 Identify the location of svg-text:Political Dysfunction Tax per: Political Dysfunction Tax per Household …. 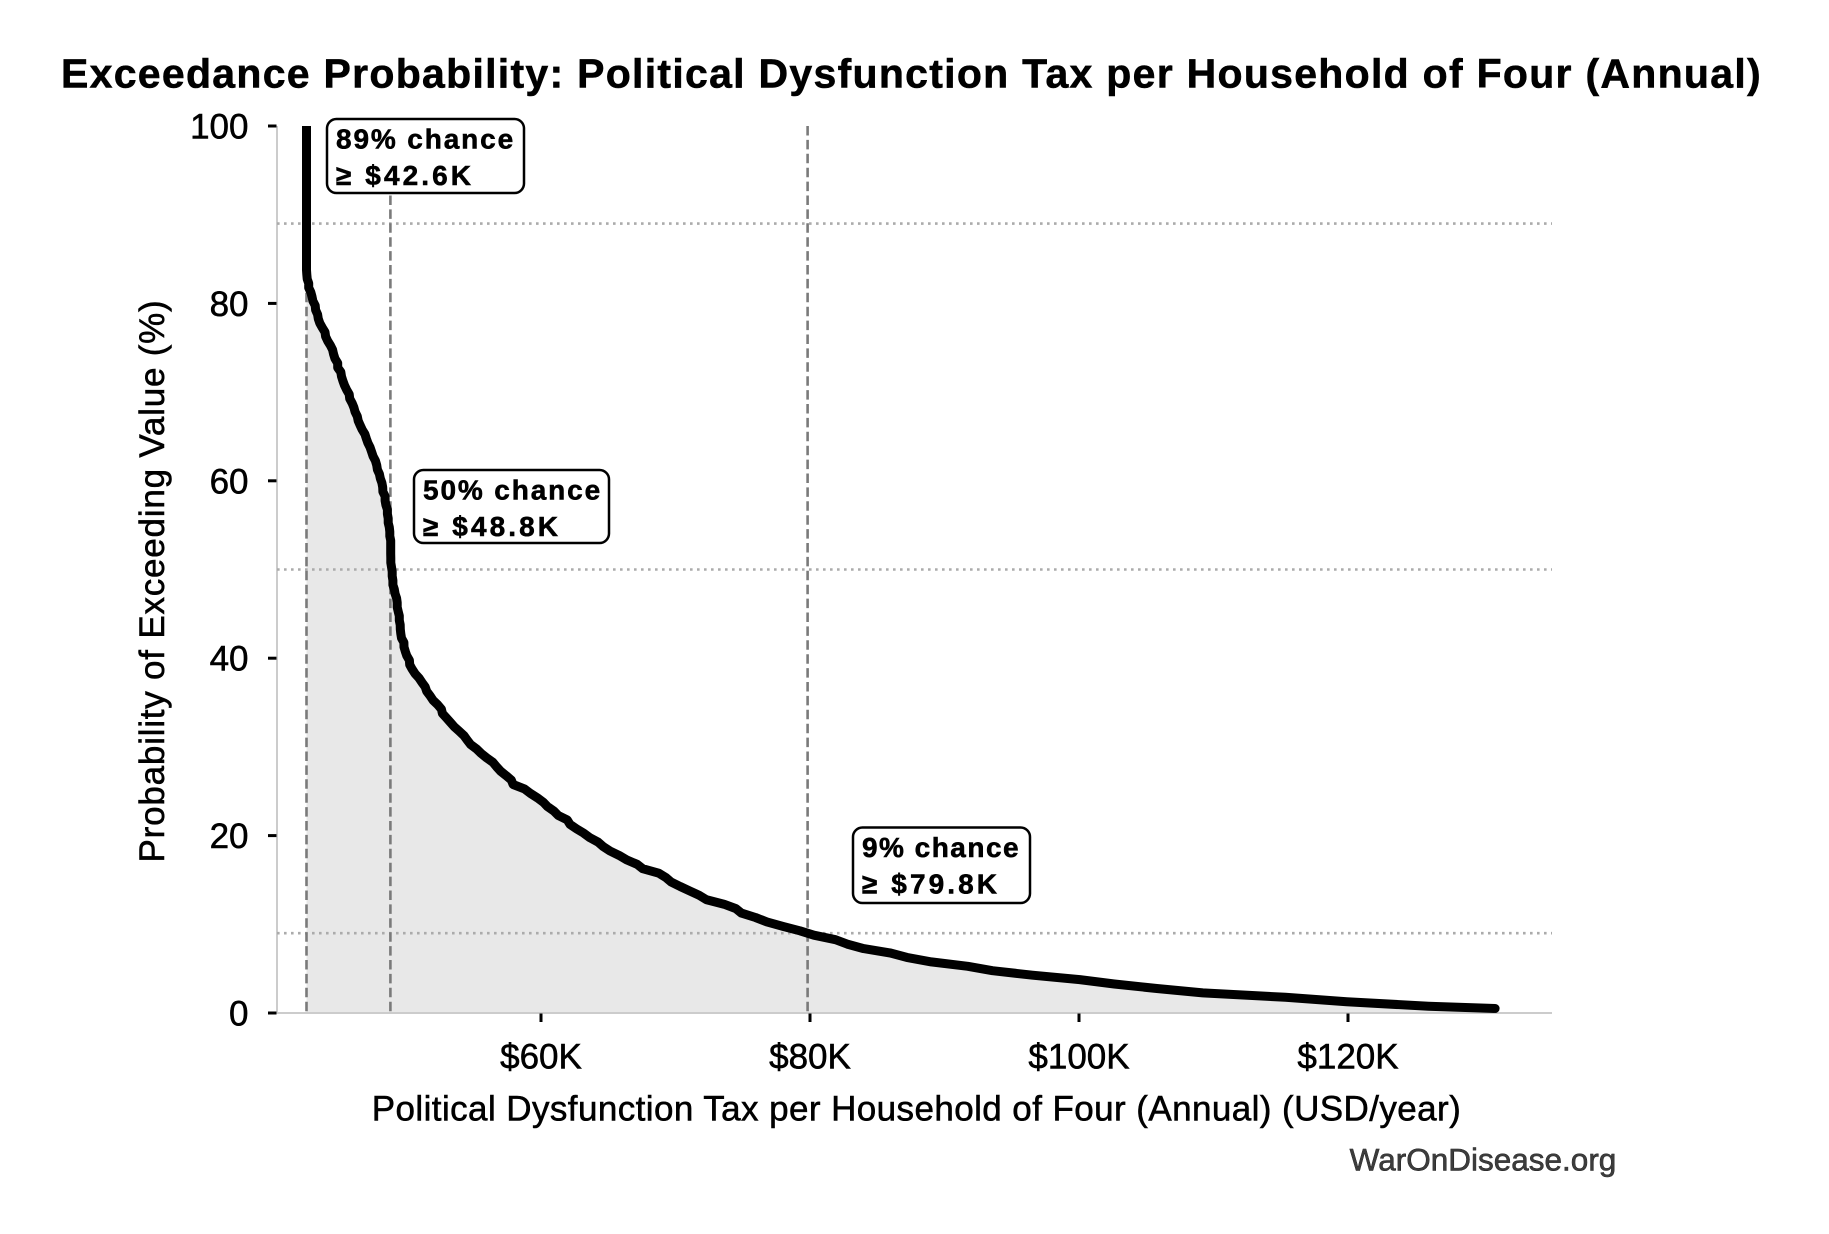
(916, 1109).